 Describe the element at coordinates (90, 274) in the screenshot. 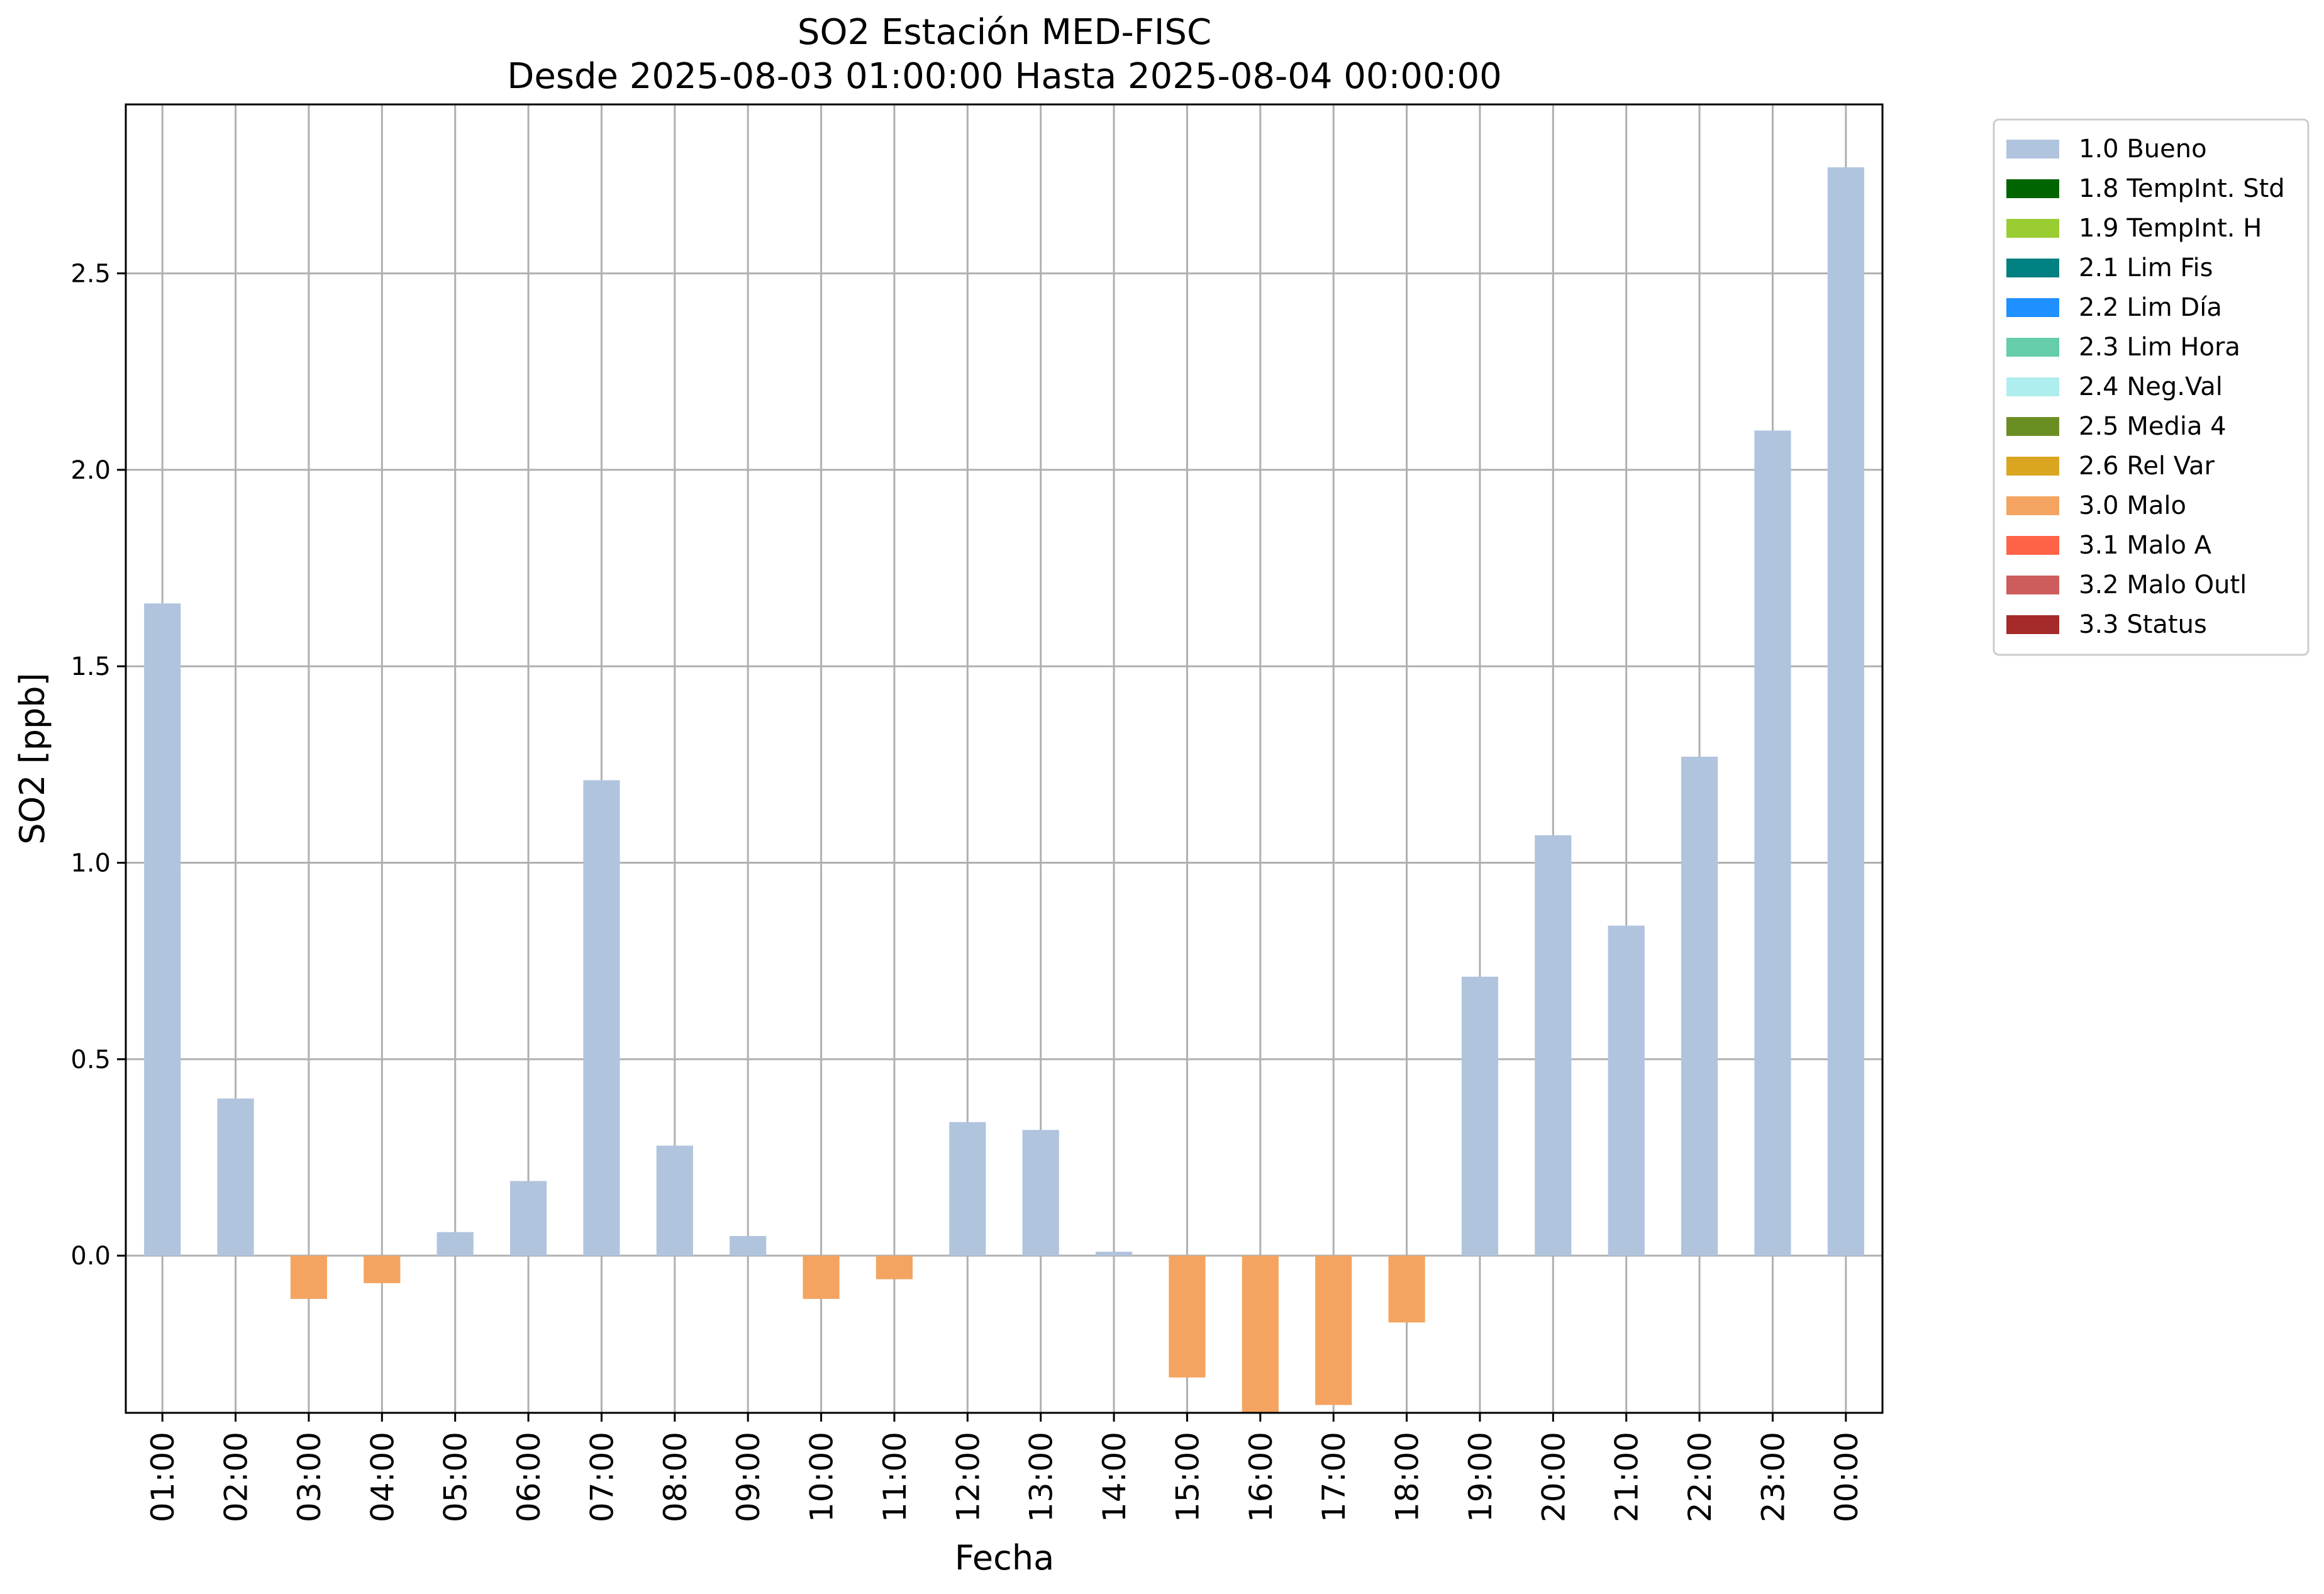

I see `y-tick-label: 2.5` at that location.